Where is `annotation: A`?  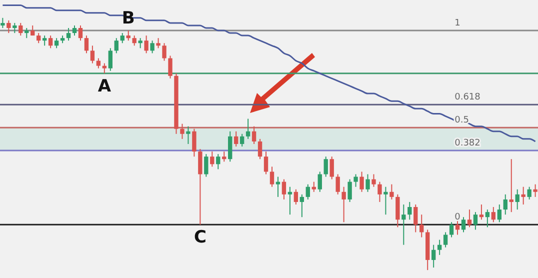
annotation: A is located at coordinates (105, 86).